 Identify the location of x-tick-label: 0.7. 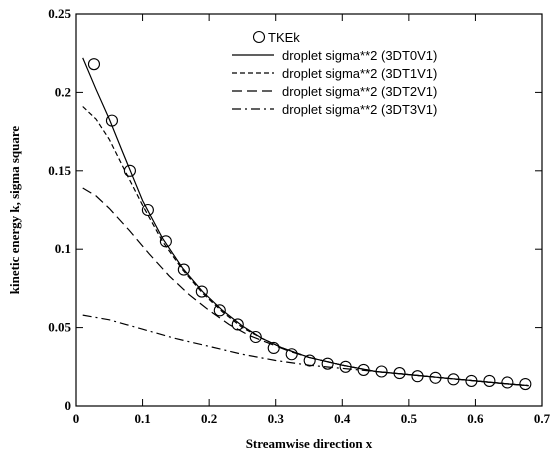
(542, 418).